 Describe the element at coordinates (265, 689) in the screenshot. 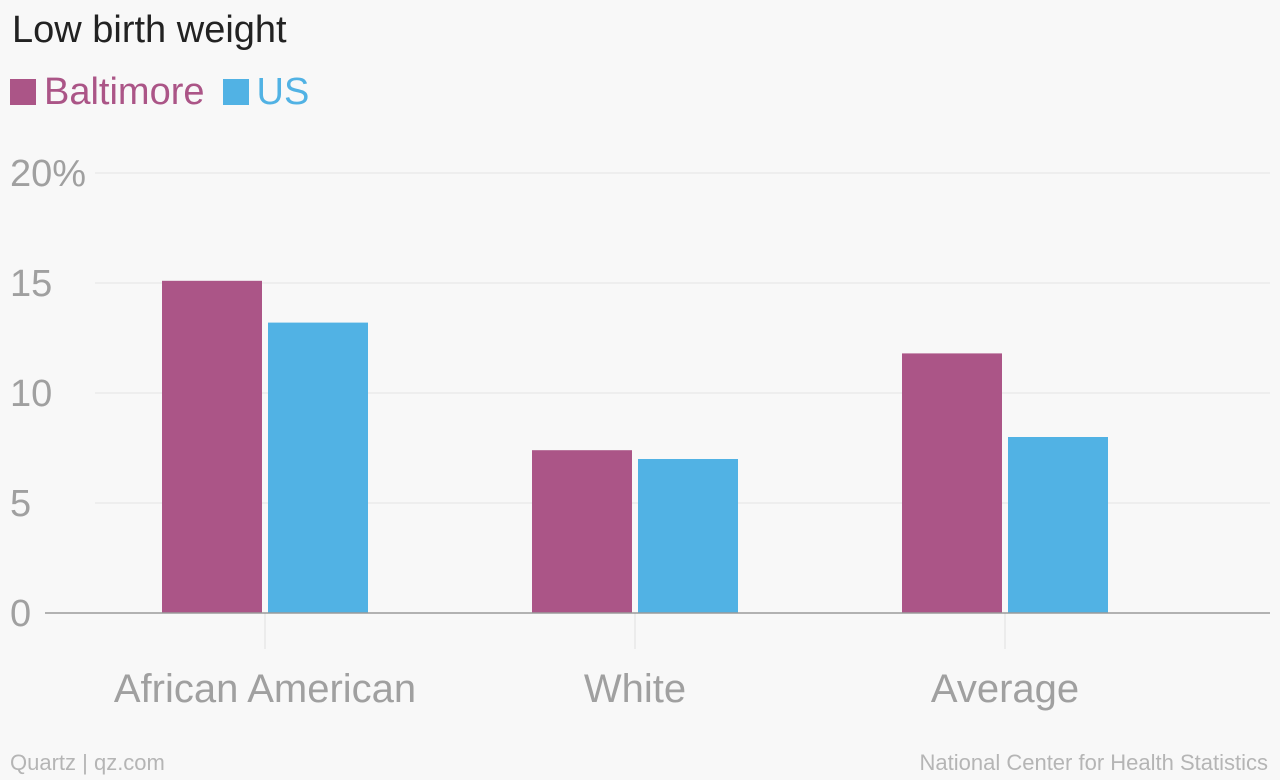

I see `x-tick-label: African American` at that location.